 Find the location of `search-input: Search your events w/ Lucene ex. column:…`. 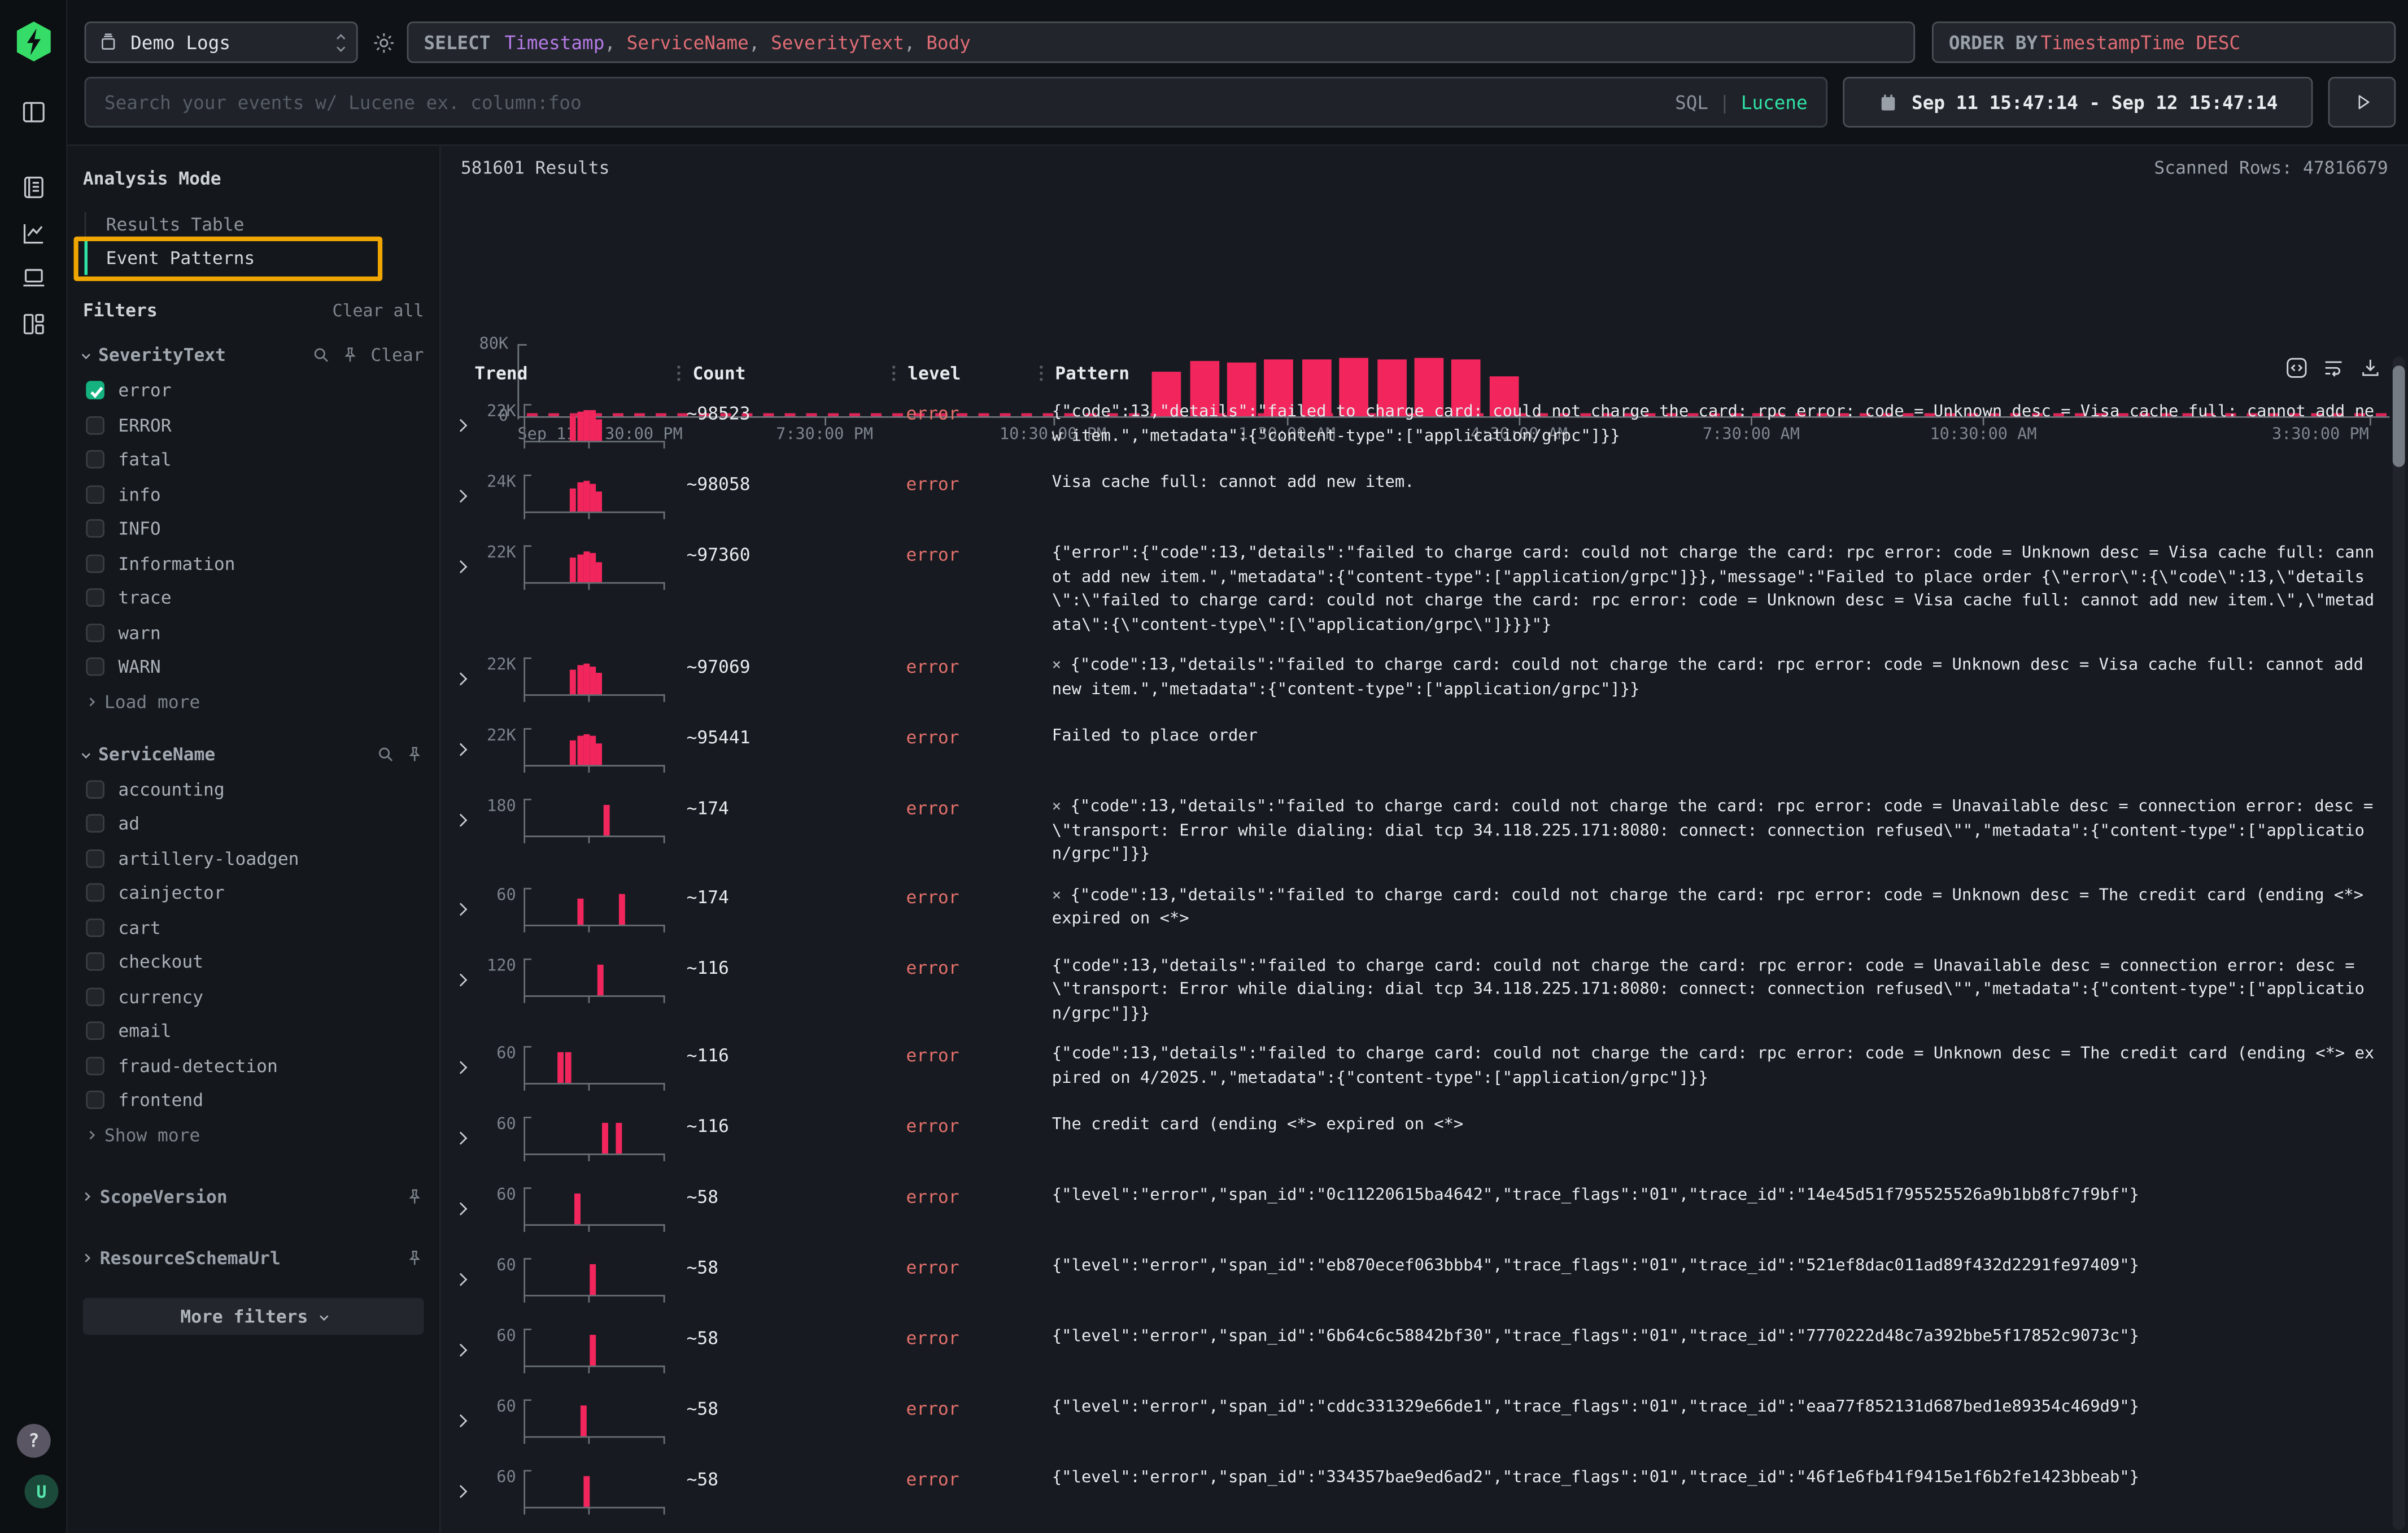

search-input: Search your events w/ Lucene ex. column:… is located at coordinates (956, 102).